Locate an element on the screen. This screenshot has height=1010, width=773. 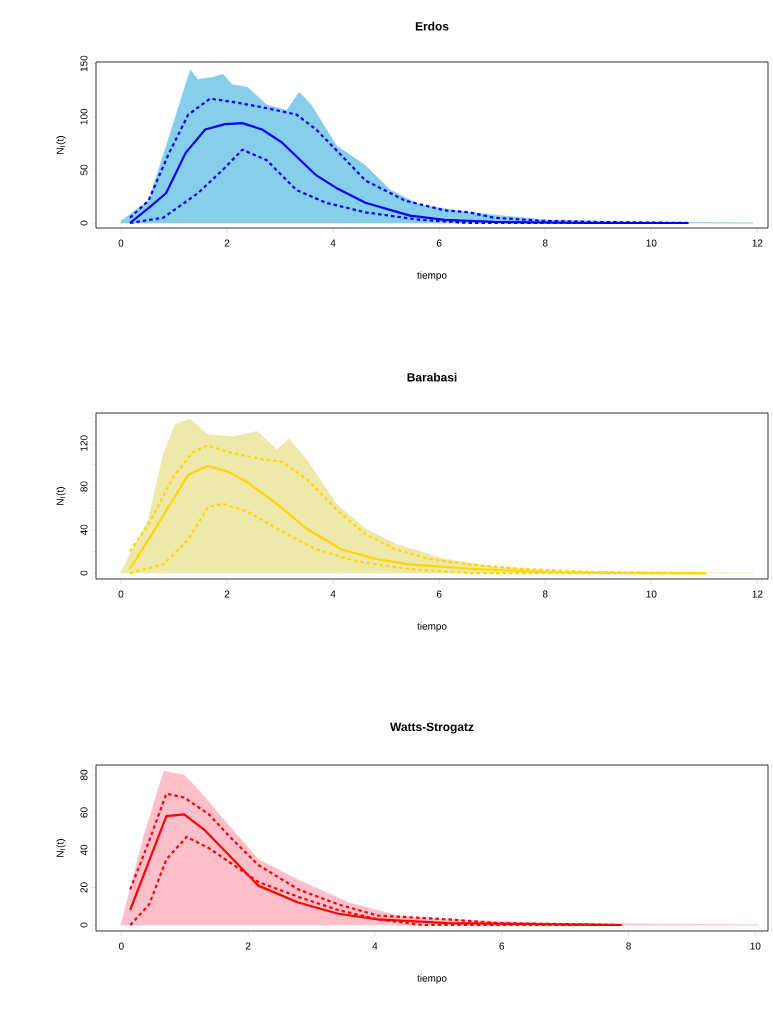
chart-title: Erdos is located at coordinates (432, 26).